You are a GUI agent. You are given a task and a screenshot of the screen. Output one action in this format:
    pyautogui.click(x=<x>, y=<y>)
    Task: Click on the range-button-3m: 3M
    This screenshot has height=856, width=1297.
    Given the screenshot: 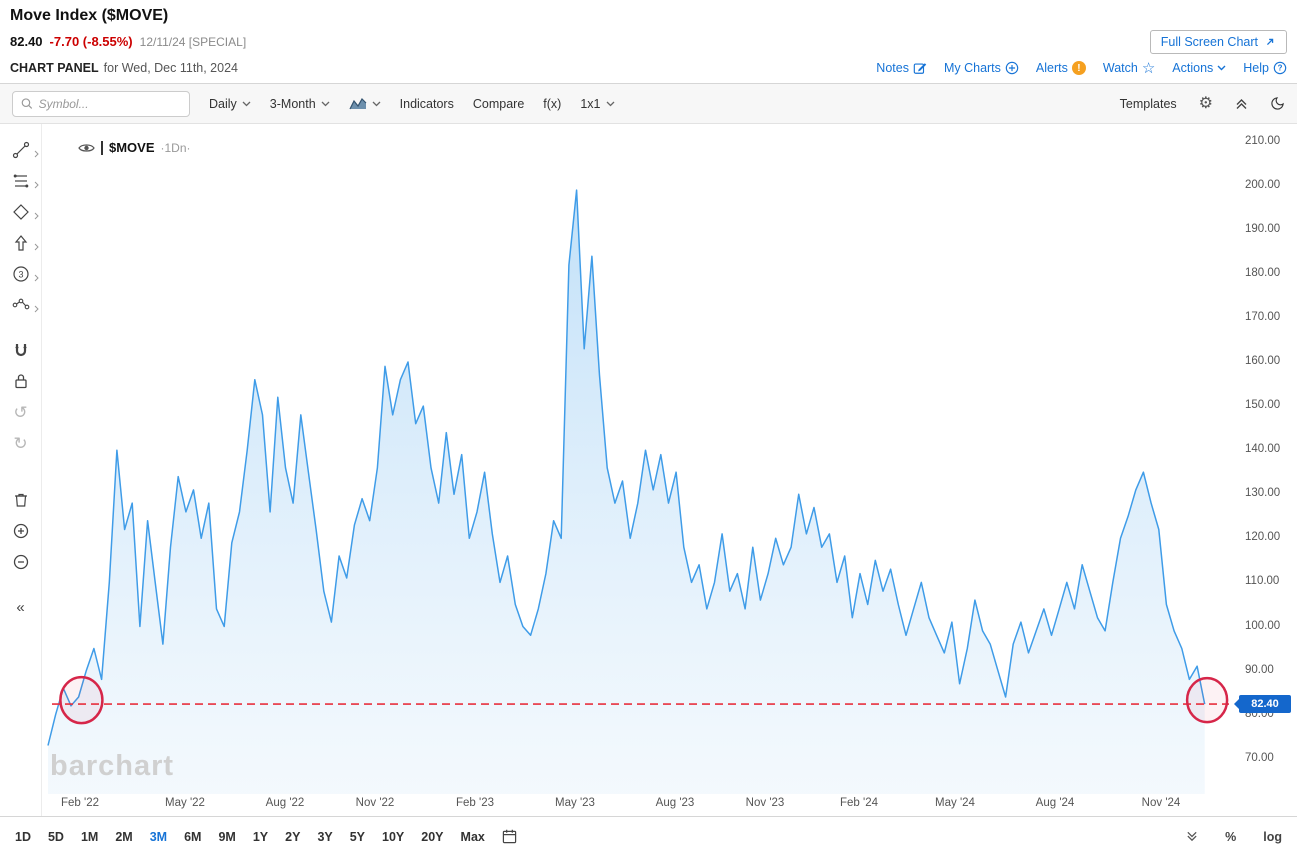 What is the action you would take?
    pyautogui.click(x=158, y=836)
    